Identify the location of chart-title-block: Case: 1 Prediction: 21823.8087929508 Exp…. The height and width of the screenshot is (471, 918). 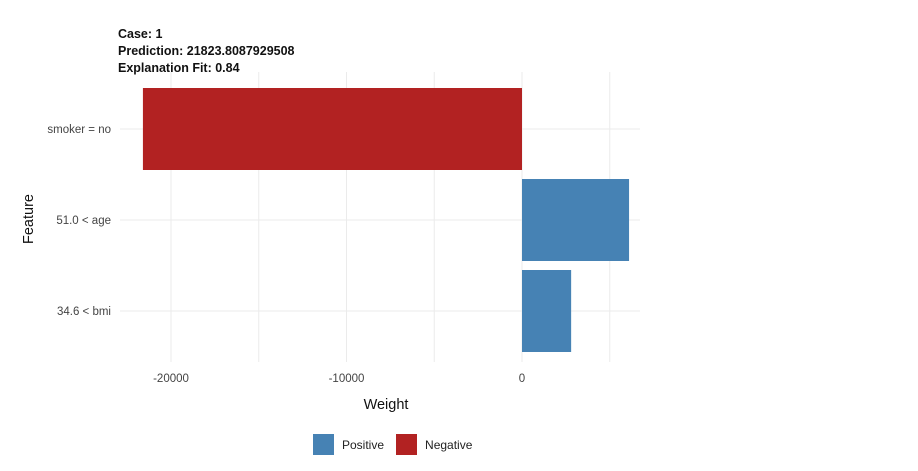
(206, 51).